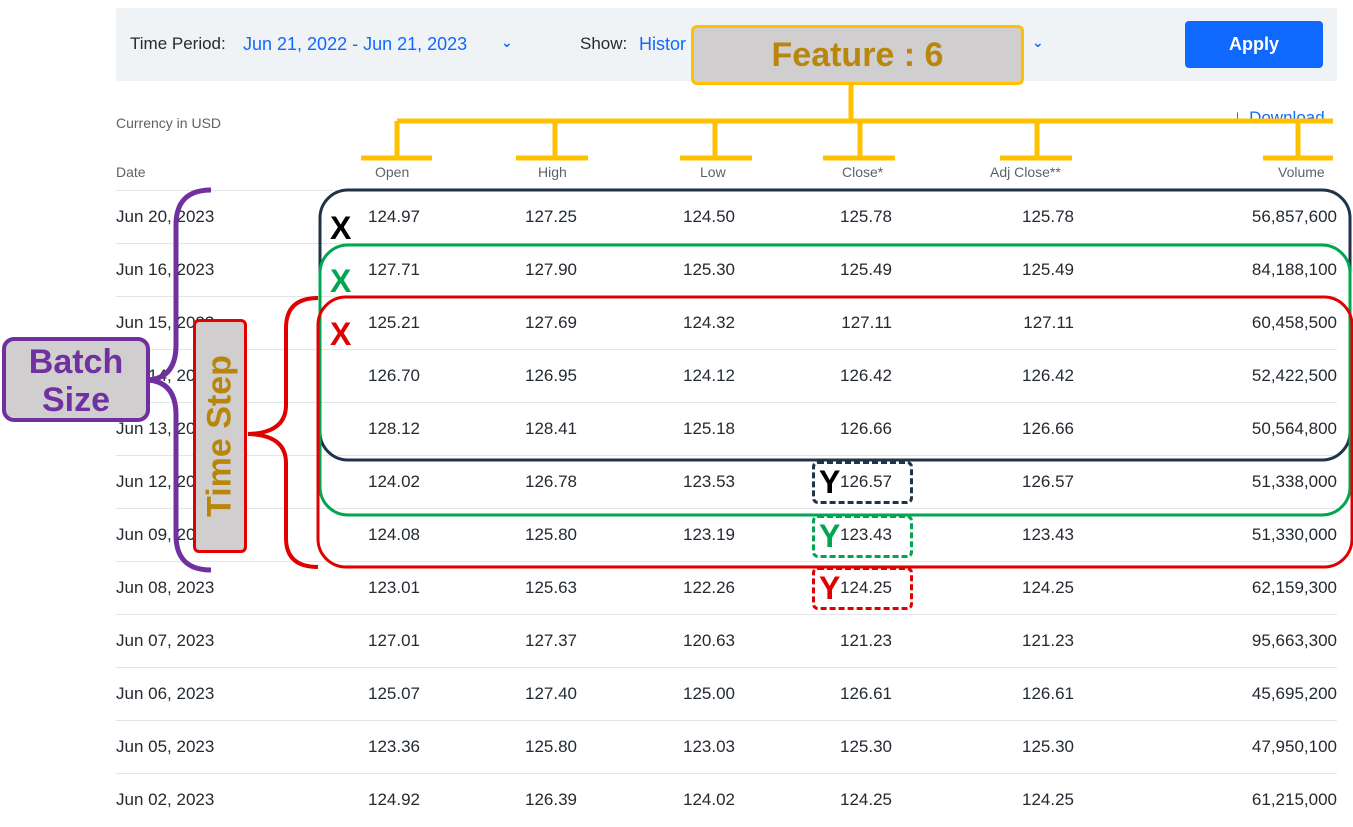  Describe the element at coordinates (1294, 746) in the screenshot. I see `volume-cell: 47,950,100` at that location.